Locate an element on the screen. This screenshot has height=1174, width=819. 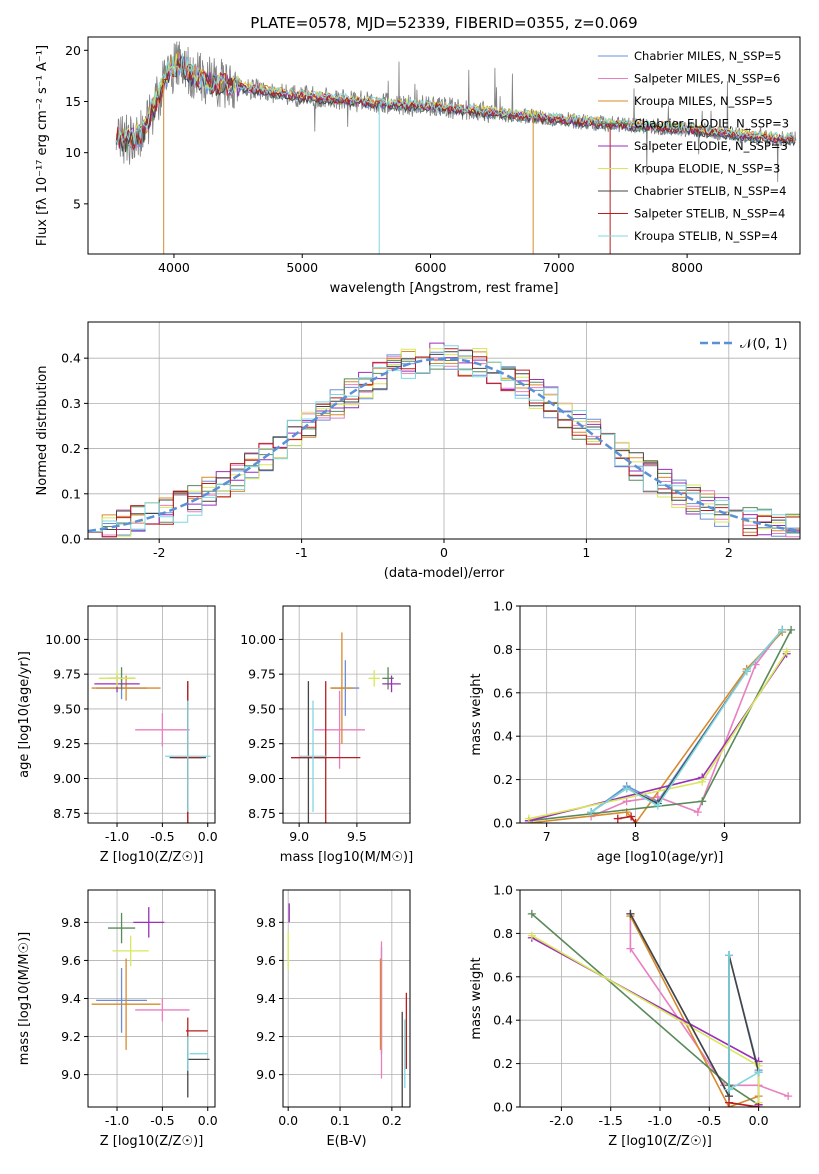
y-tick-label: 1.0 is located at coordinates (503, 890).